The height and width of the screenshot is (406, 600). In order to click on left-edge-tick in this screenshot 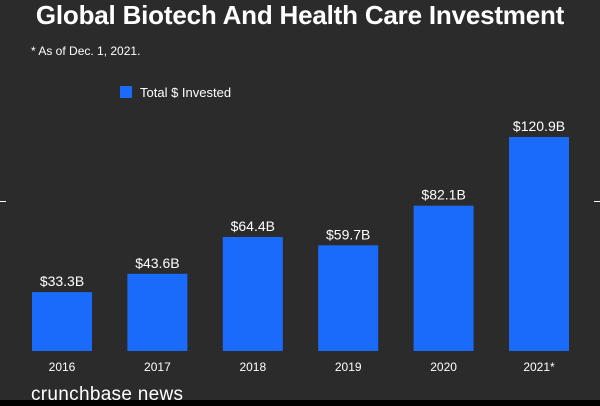, I will do `click(3, 201)`.